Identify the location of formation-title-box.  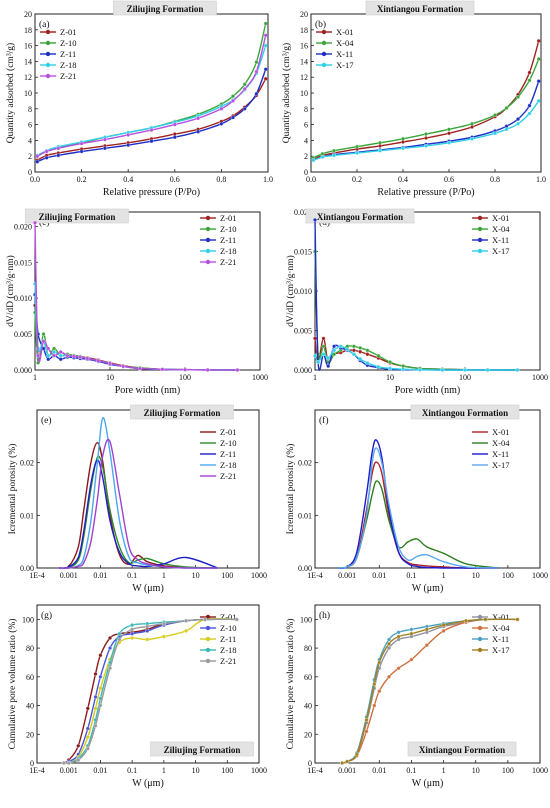
(202, 749).